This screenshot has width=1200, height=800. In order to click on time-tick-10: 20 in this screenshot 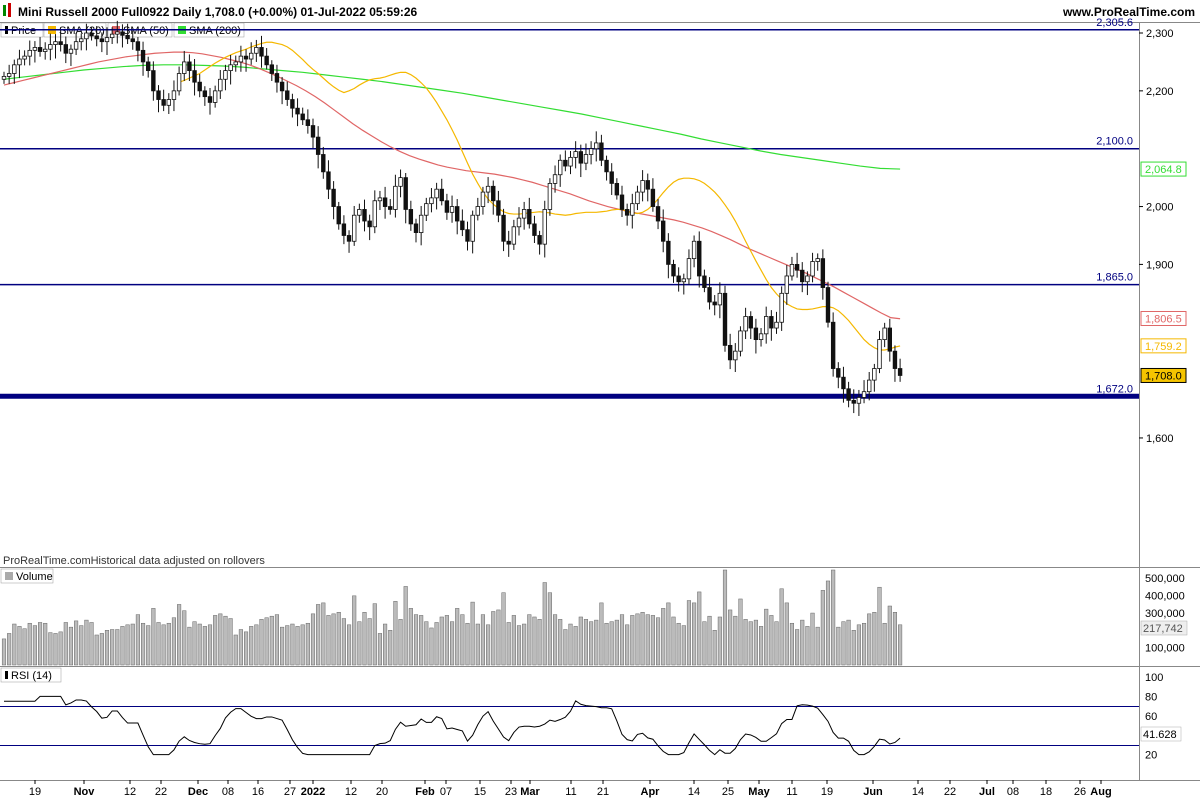, I will do `click(382, 792)`.